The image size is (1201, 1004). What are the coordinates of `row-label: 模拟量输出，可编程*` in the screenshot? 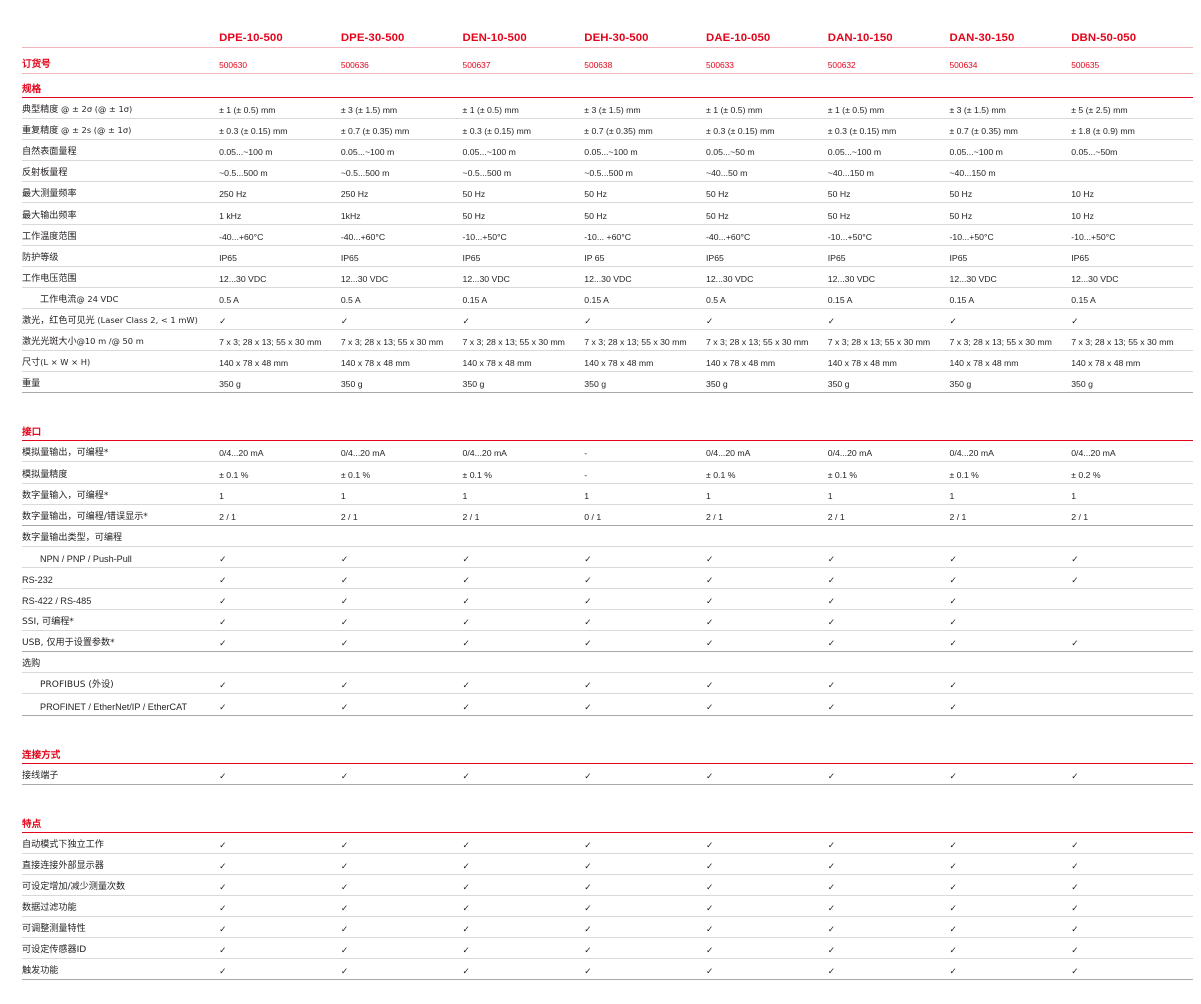 It's located at (121, 451).